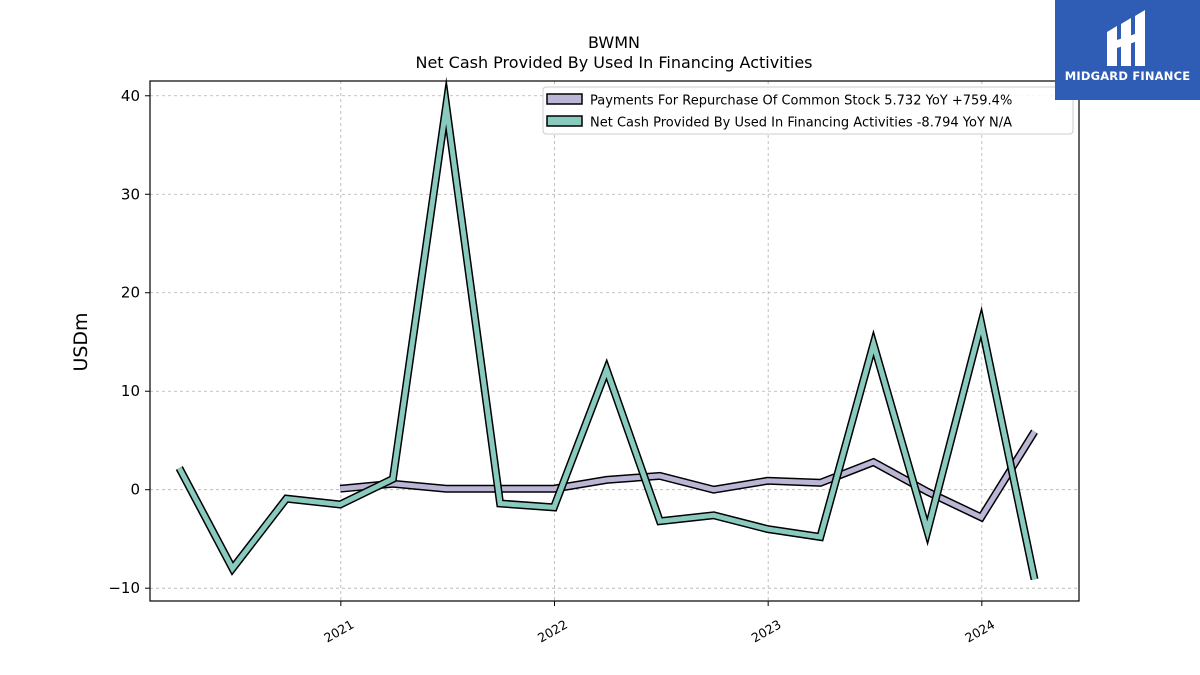 This screenshot has width=1200, height=675. I want to click on y-tick-label: 20, so click(130, 293).